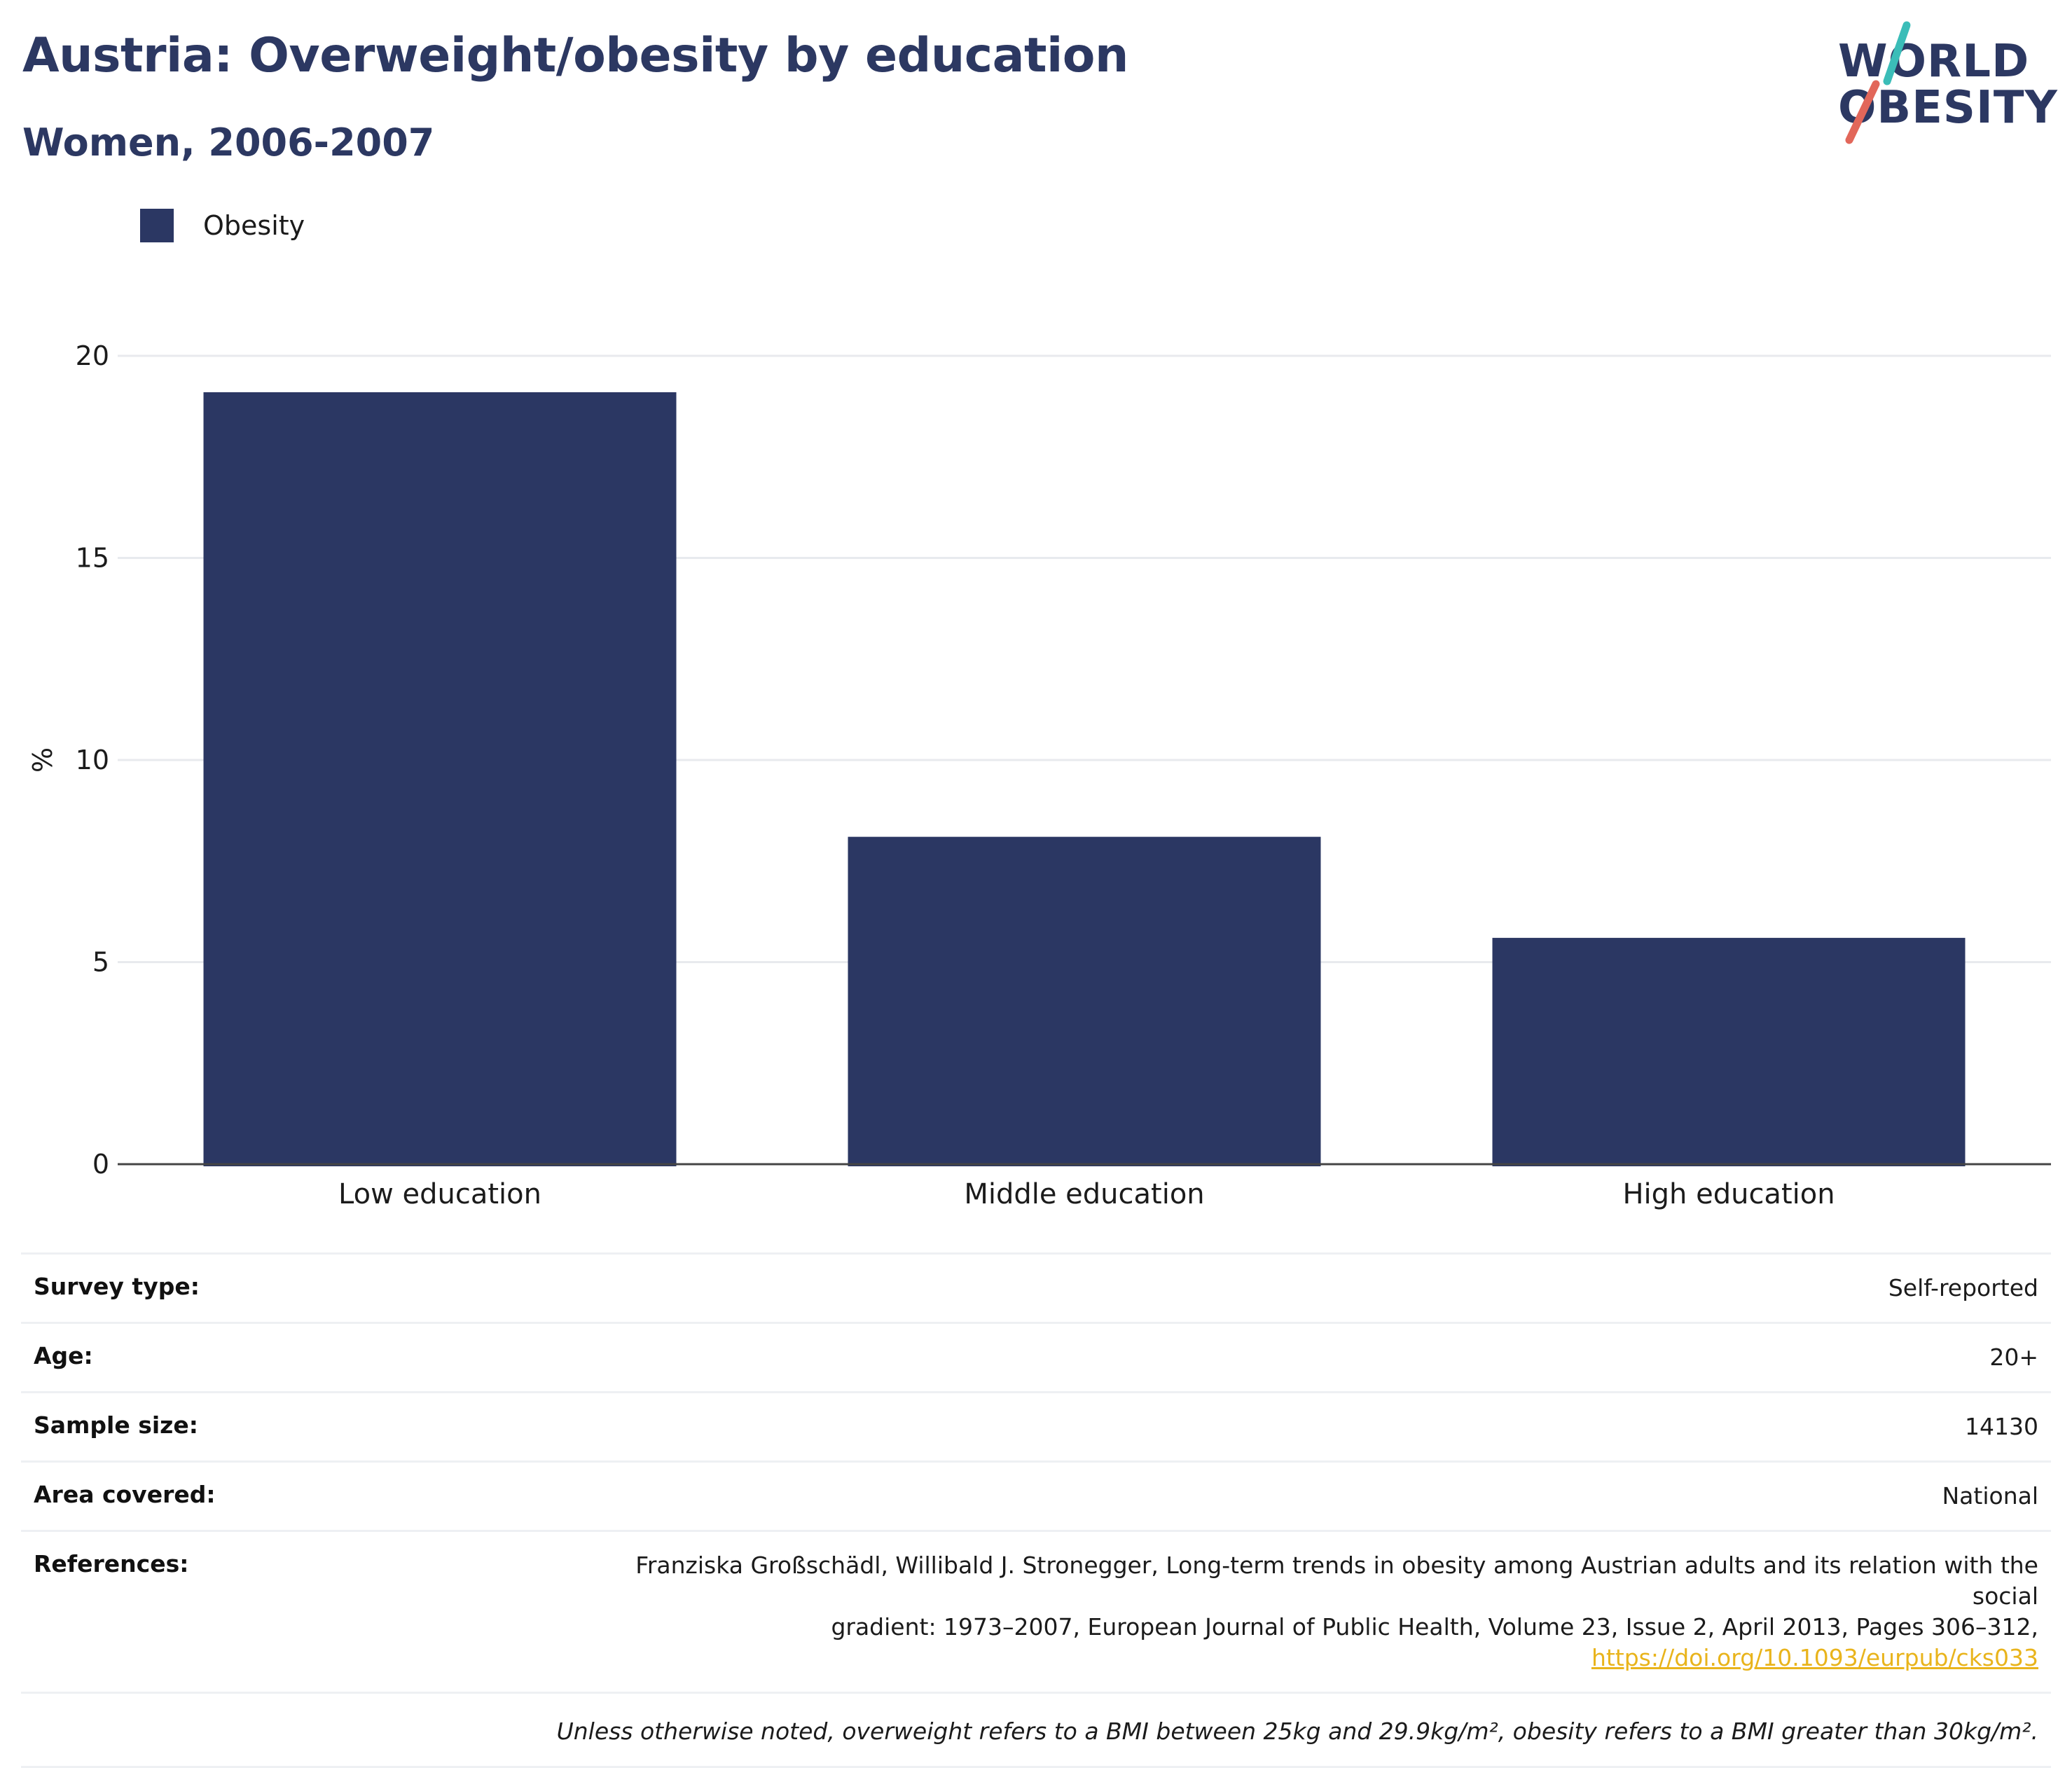 This screenshot has width=2072, height=1768. I want to click on chart-subtitle: Women, 2006-2007, so click(229, 142).